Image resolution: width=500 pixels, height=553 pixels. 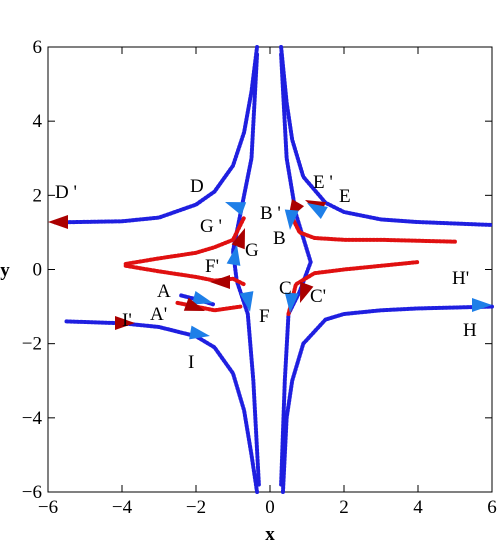 What do you see at coordinates (38, 195) in the screenshot?
I see `y-tick-label: 2` at bounding box center [38, 195].